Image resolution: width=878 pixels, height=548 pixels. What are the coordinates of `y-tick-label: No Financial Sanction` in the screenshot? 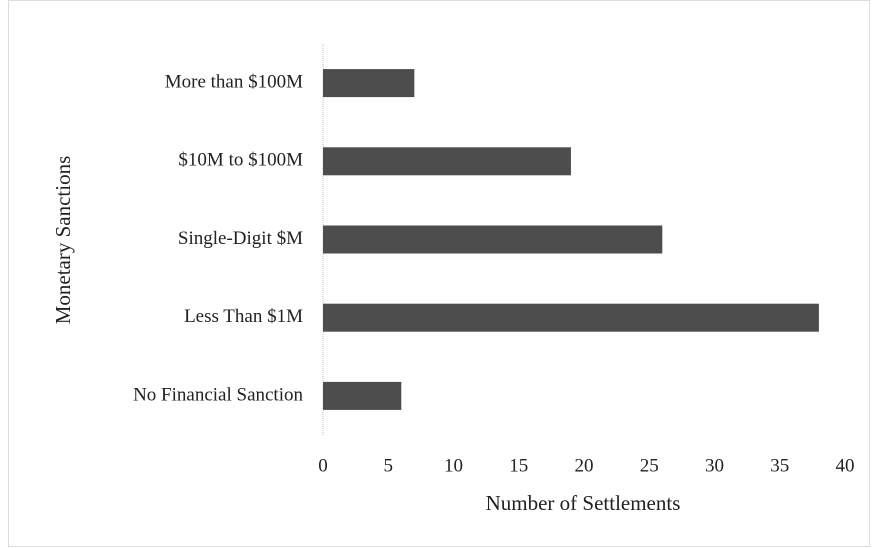 It's located at (218, 394).